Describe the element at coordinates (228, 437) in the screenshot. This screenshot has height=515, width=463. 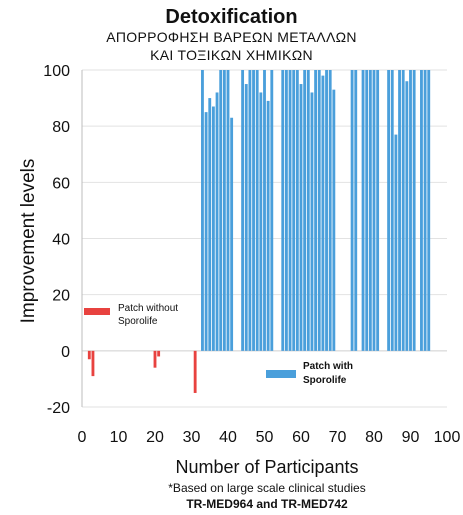
I see `x-tick-label: 40` at that location.